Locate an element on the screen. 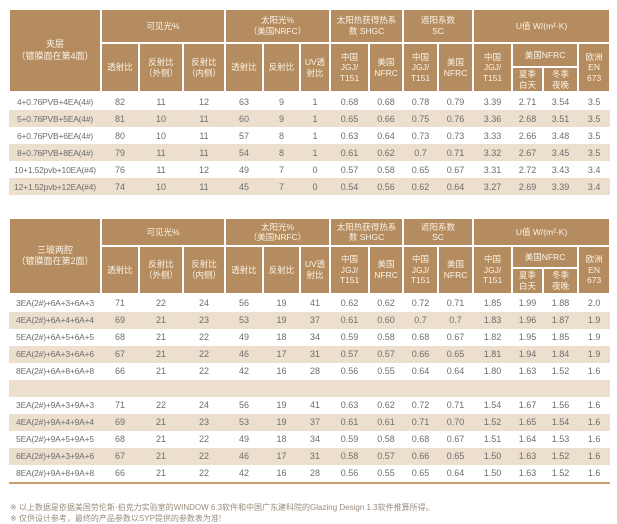  value-cell: 0.59 is located at coordinates (350, 439).